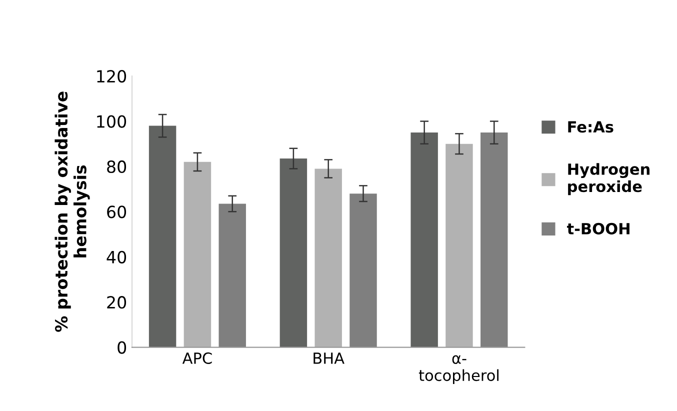  Describe the element at coordinates (111, 76) in the screenshot. I see `y-tick-label: 120` at that location.